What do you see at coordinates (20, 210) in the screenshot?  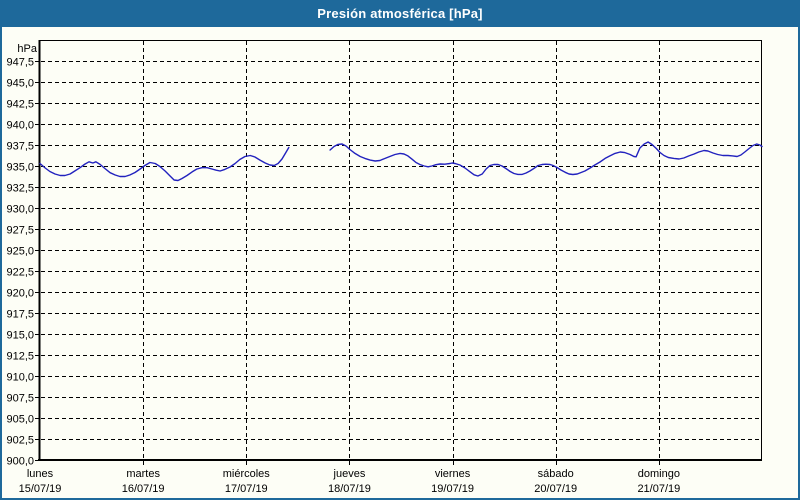 I see `y-tick-label: 930,0` at bounding box center [20, 210].